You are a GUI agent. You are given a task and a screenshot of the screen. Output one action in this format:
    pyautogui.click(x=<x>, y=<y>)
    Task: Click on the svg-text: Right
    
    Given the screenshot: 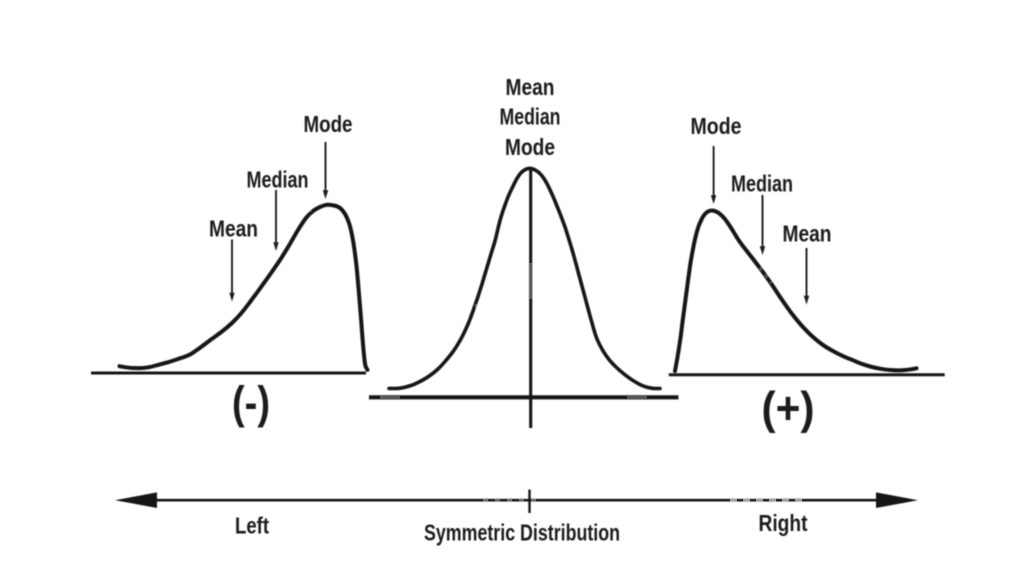 What is the action you would take?
    pyautogui.click(x=783, y=523)
    